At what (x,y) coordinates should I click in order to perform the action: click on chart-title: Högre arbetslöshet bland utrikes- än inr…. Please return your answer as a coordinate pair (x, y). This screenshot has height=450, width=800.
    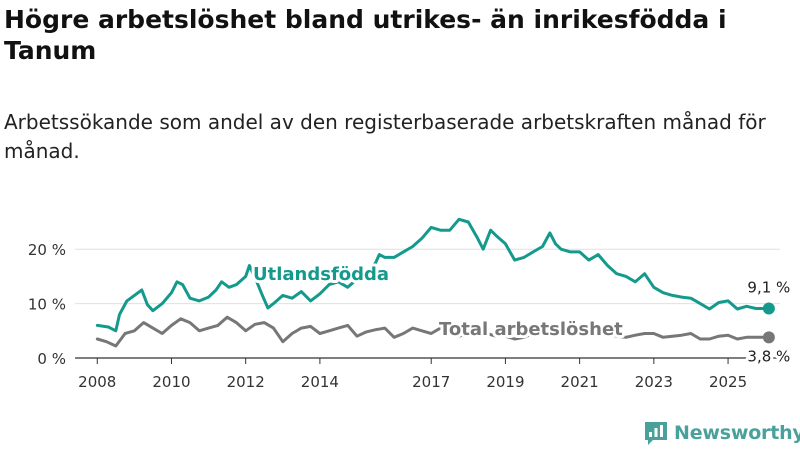
    Looking at the image, I should click on (365, 35).